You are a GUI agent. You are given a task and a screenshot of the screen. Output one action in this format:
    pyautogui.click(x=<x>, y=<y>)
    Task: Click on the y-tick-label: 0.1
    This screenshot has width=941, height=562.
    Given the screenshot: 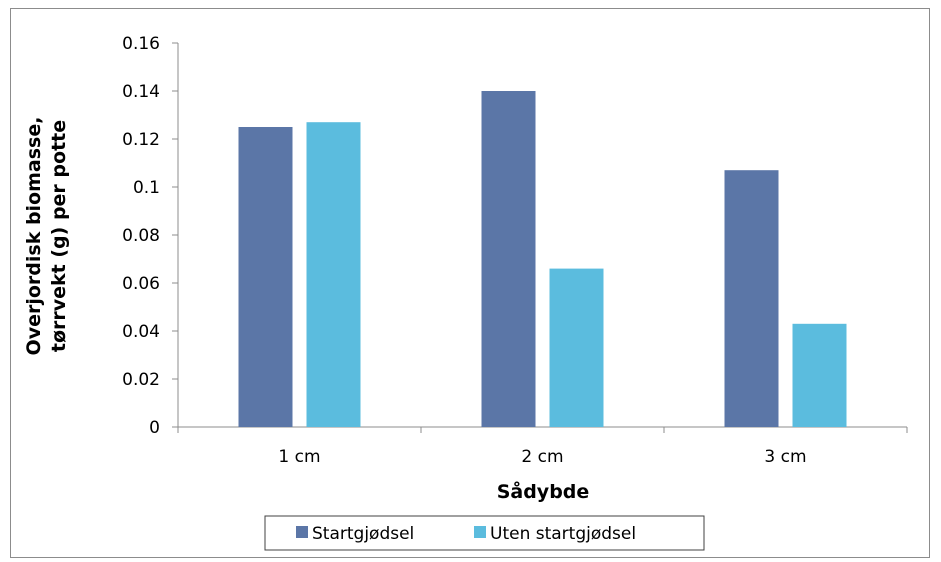 What is the action you would take?
    pyautogui.click(x=146, y=188)
    